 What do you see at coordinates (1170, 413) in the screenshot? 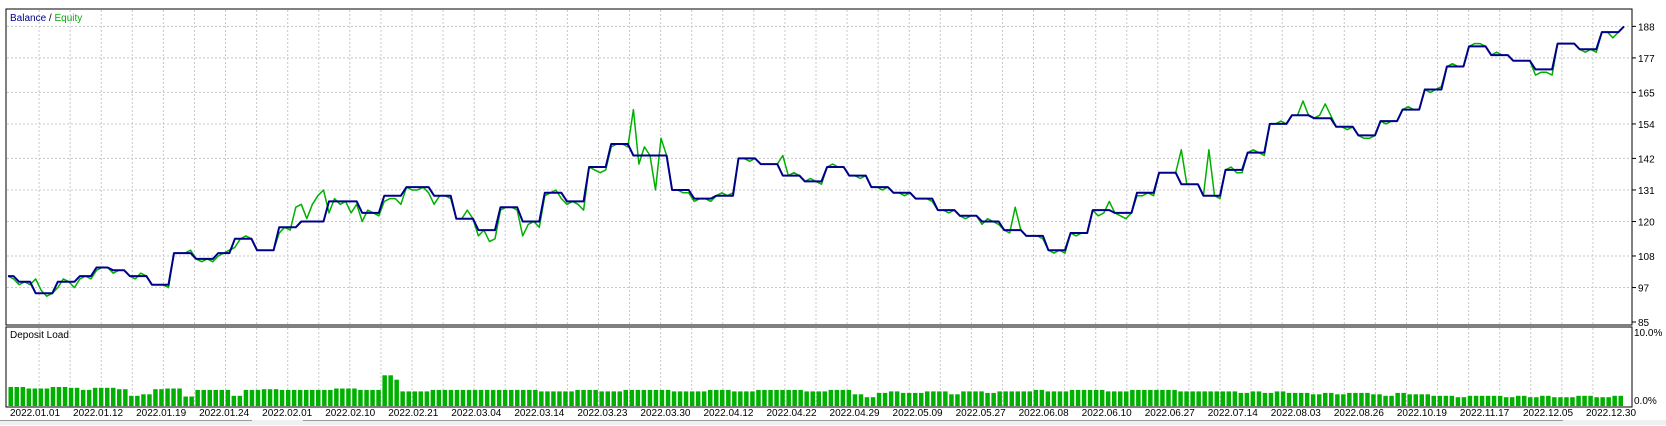
I see `x-tick-label: 2022.06.27` at bounding box center [1170, 413].